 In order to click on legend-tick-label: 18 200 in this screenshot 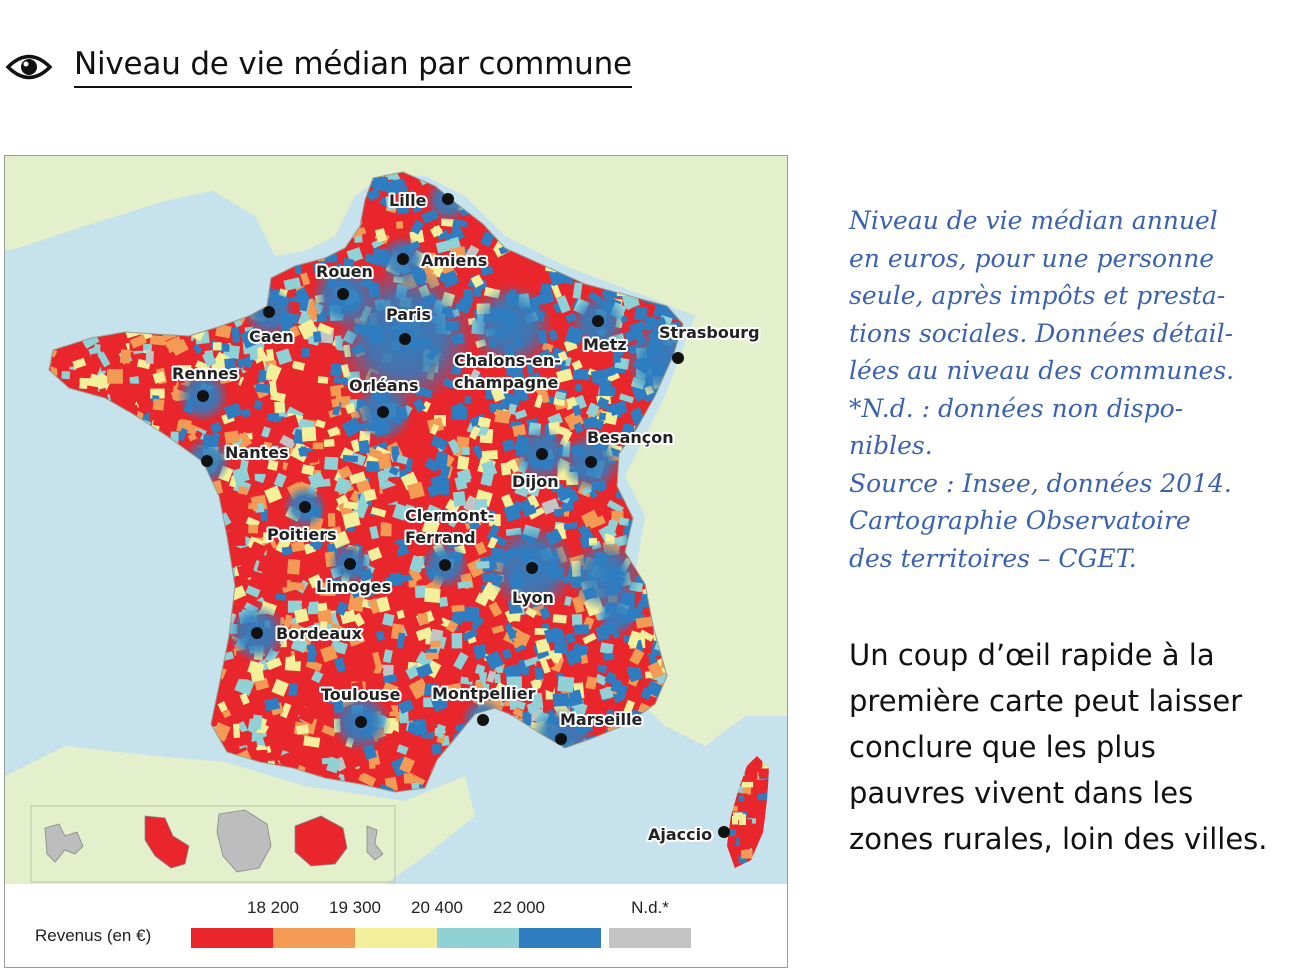, I will do `click(273, 907)`.